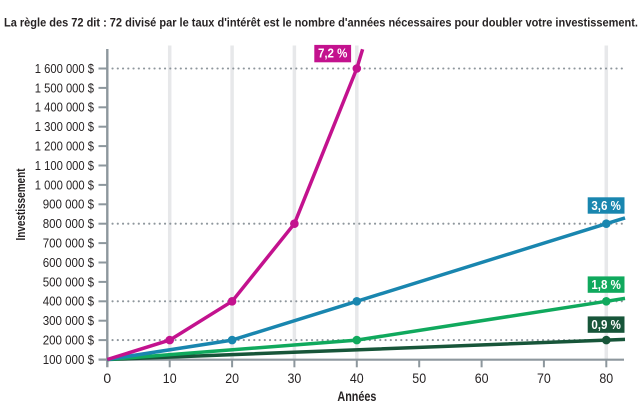 The height and width of the screenshot is (419, 642). Describe the element at coordinates (65, 107) in the screenshot. I see `svg-text: 1 400 000 $` at that location.